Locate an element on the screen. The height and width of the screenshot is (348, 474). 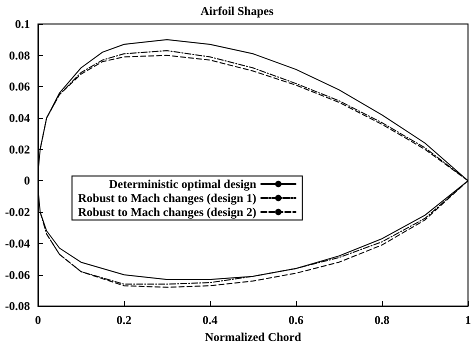
y-tick-label: -0.04 is located at coordinates (17, 243).